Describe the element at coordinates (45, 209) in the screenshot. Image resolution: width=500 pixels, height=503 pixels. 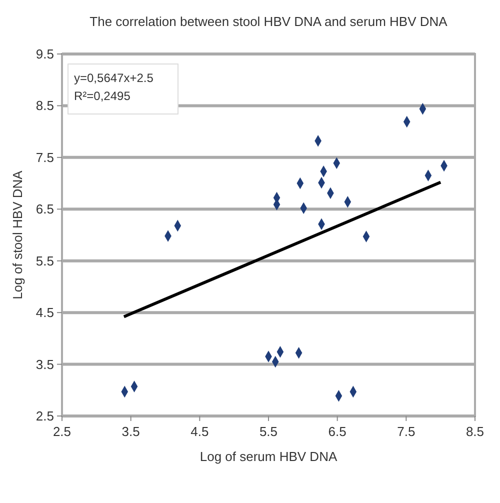
I see `y-tick-label: 6.5` at that location.